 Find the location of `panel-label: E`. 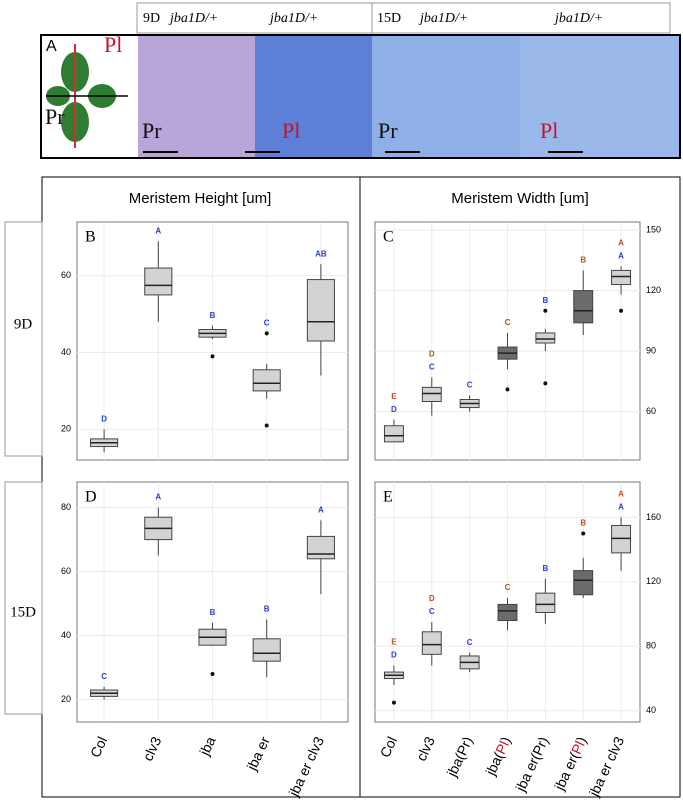

panel-label: E is located at coordinates (388, 497).